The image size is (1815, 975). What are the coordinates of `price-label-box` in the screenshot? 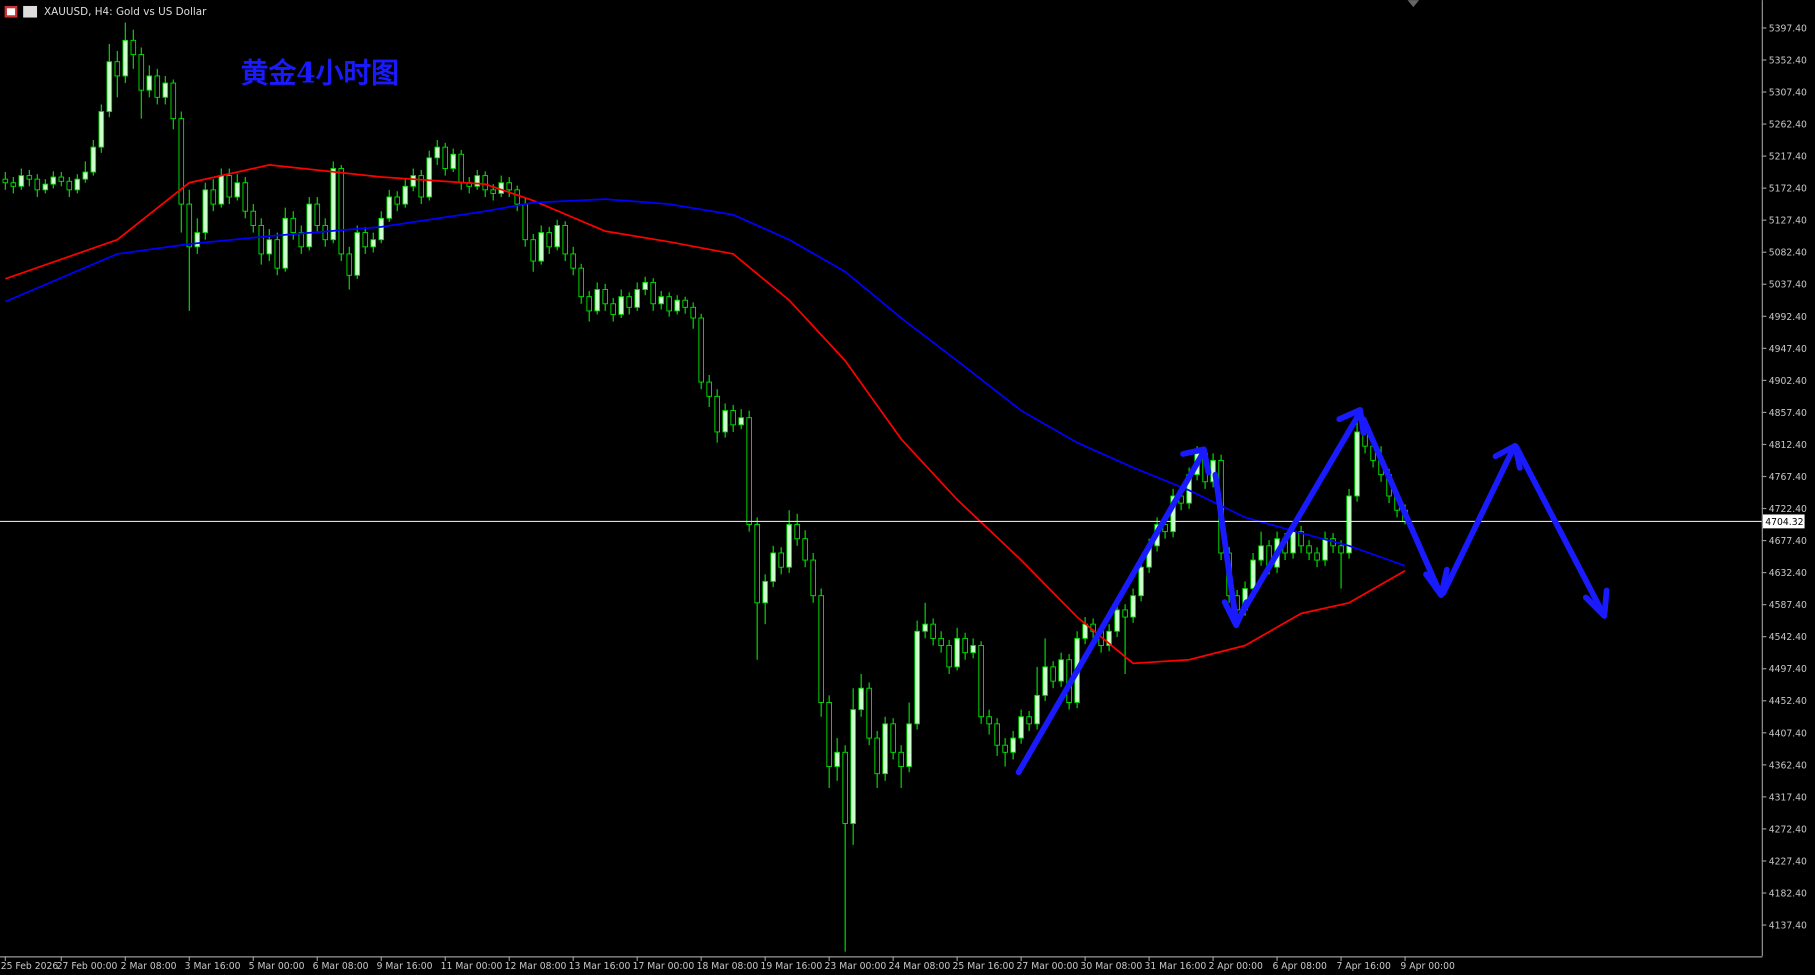 It's located at (1783, 521).